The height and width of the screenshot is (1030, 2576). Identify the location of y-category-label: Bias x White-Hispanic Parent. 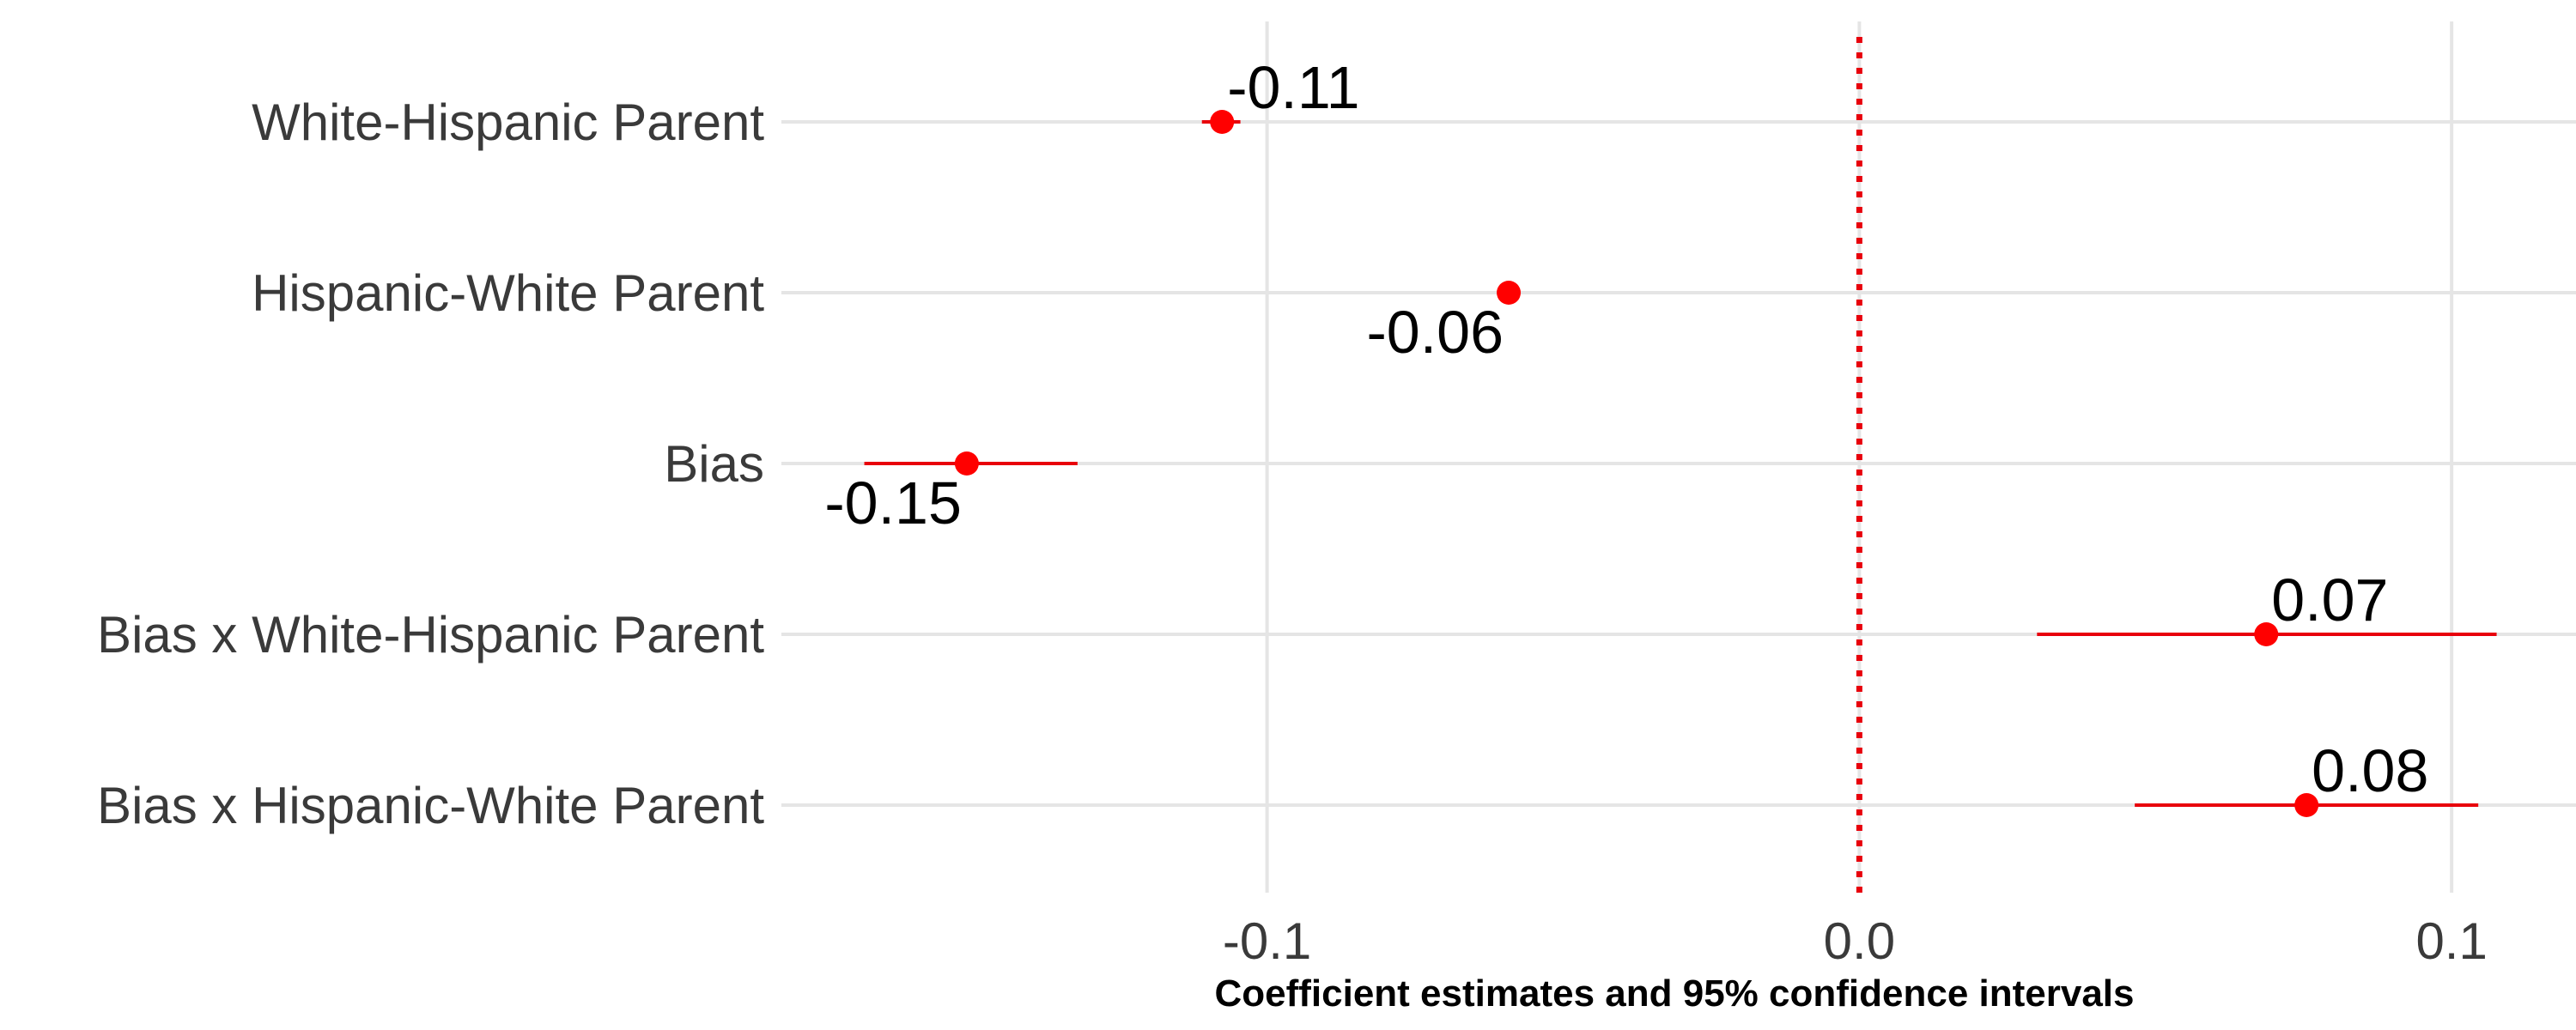
(431, 634).